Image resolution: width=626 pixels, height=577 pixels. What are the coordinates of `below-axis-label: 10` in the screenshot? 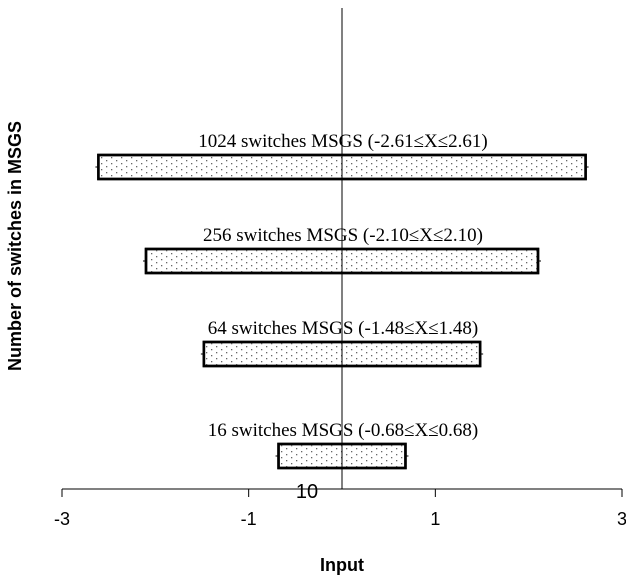 It's located at (307, 492).